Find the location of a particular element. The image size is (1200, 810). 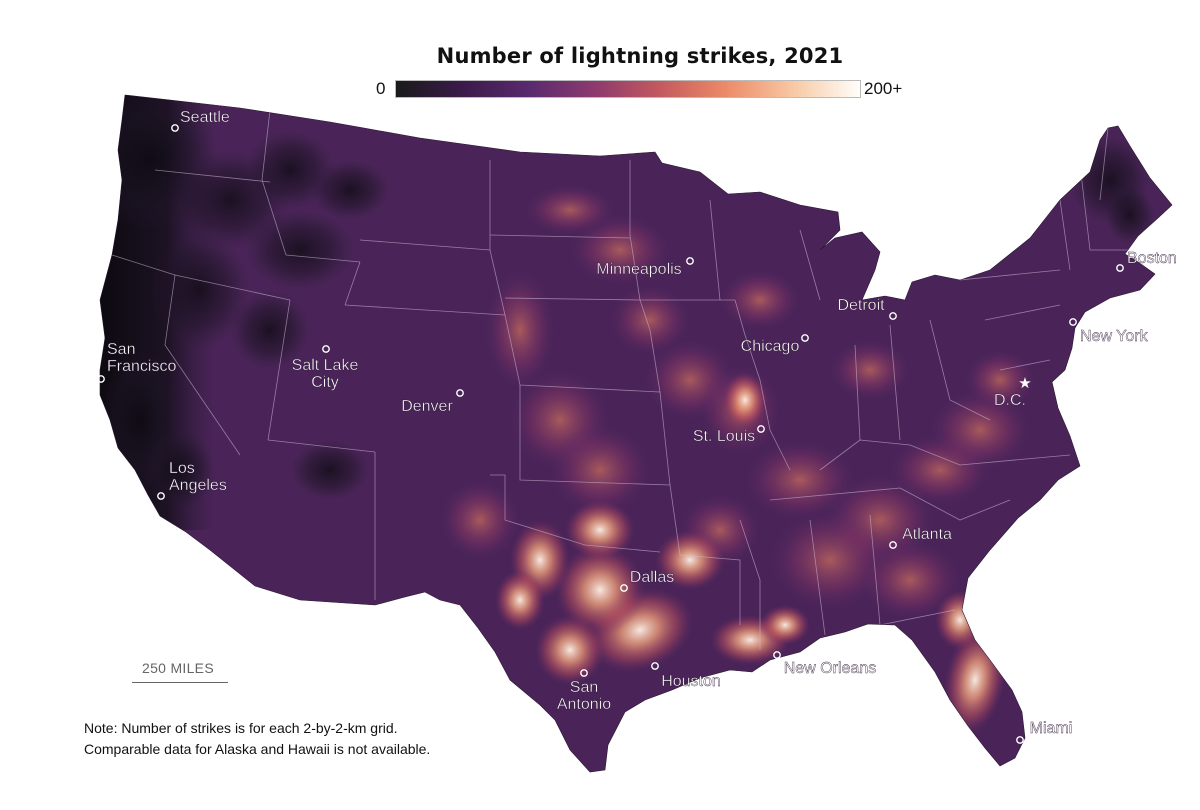

city-label: Chicago is located at coordinates (770, 346).